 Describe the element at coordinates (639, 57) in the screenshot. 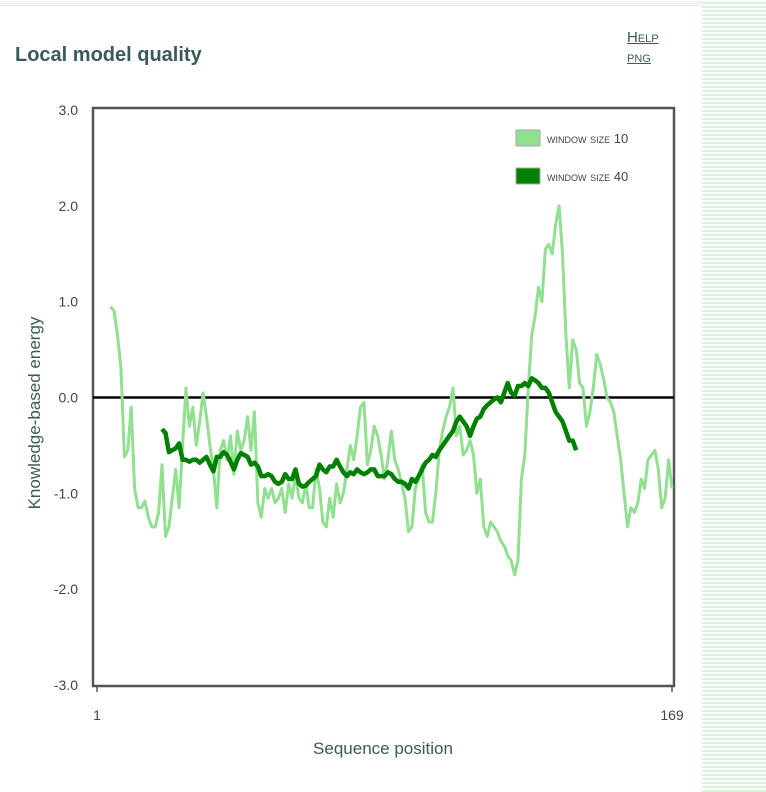

I see `png-link: png` at that location.